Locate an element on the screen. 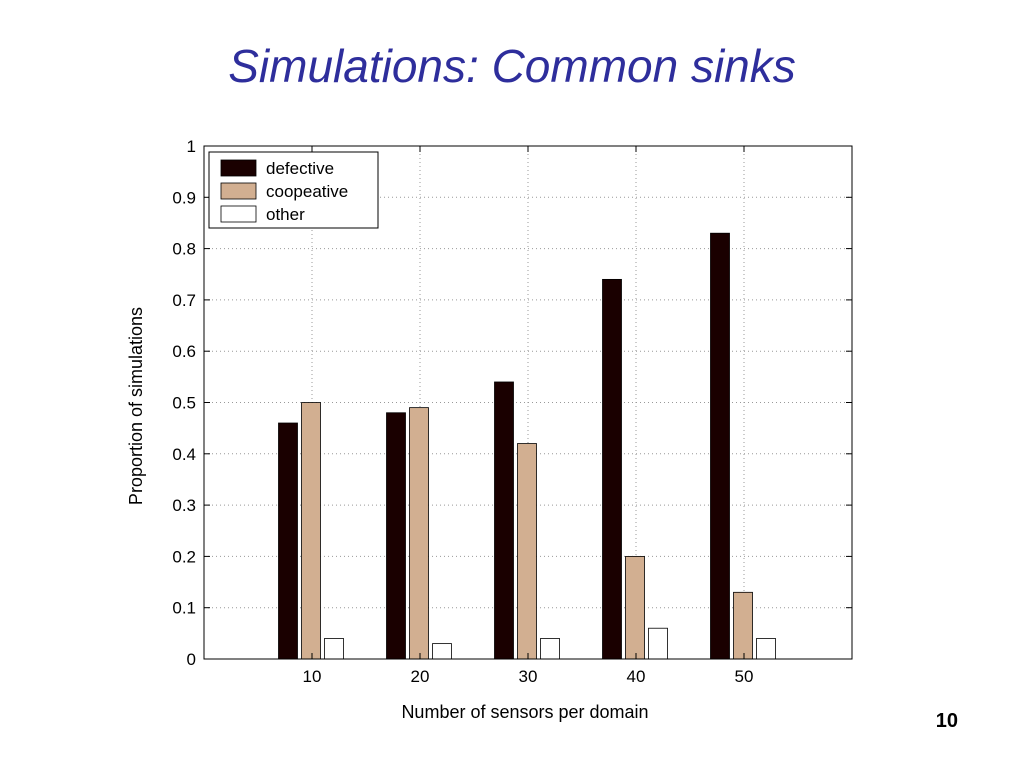 This screenshot has width=1024, height=768. y-tick-label: 0.9 is located at coordinates (184, 197).